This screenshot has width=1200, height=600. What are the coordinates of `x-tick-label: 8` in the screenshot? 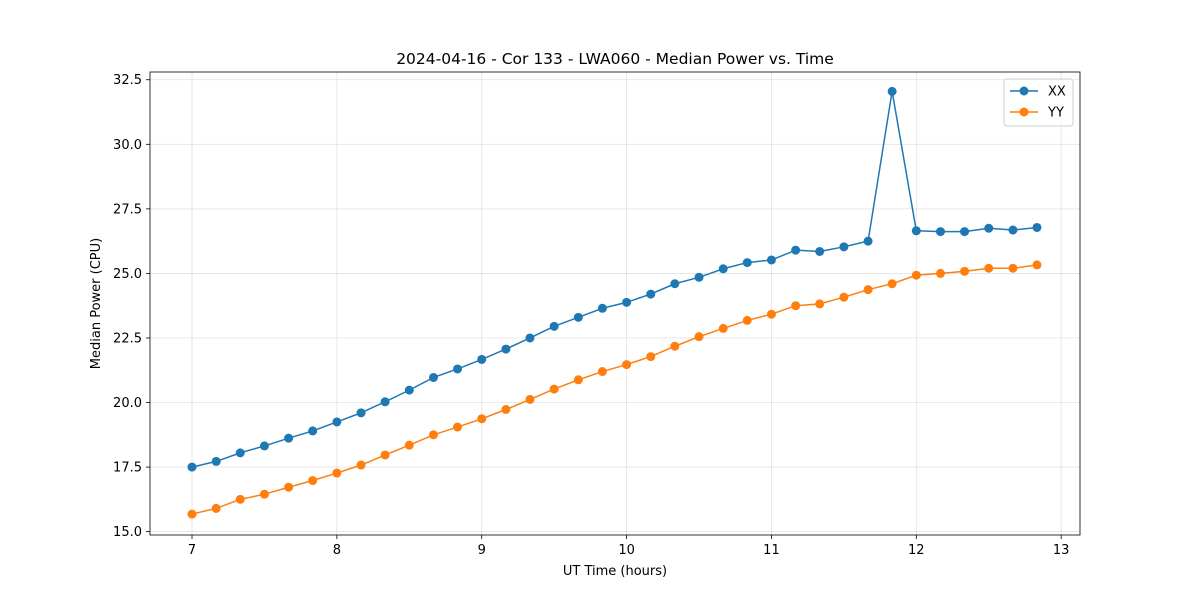 It's located at (337, 550).